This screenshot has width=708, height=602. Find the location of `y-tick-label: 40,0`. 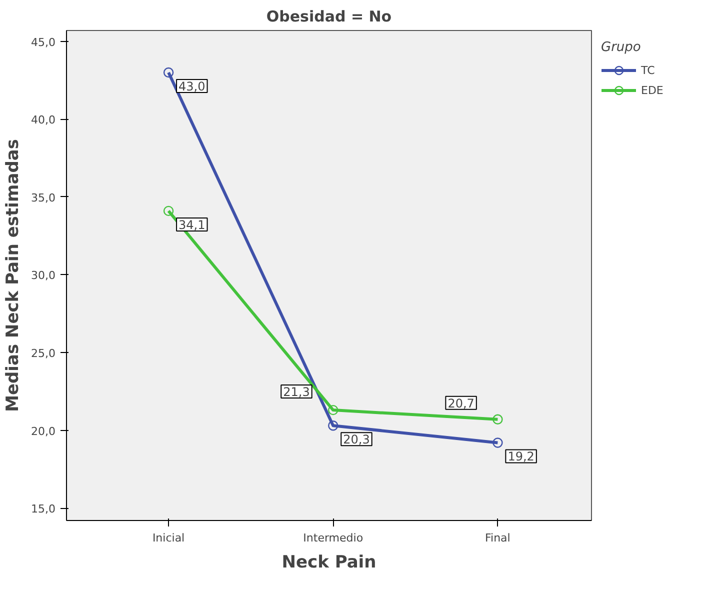

y-tick-label: 40,0 is located at coordinates (43, 120).